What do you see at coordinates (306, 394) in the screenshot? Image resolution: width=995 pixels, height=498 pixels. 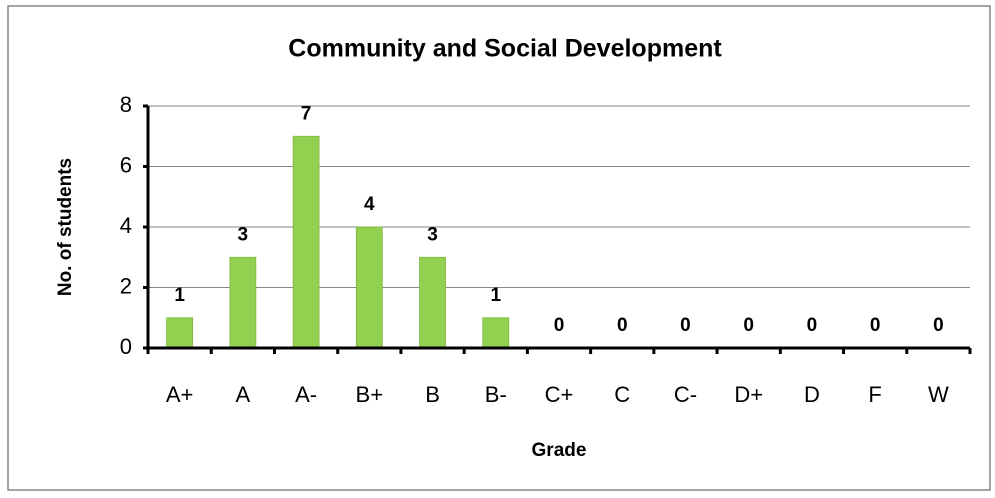 I see `x-tick-label: A-` at bounding box center [306, 394].